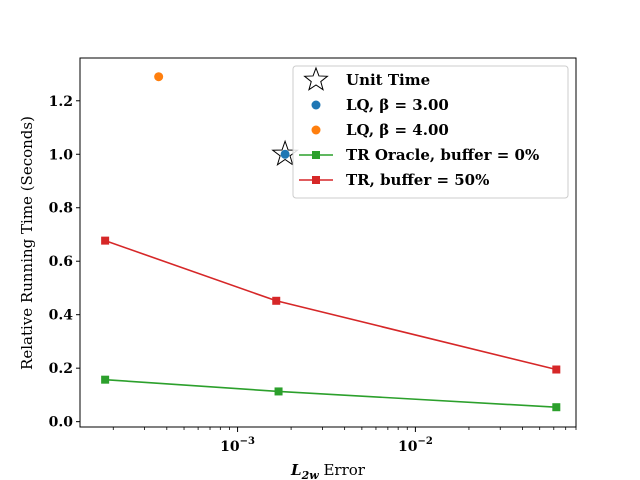 Image resolution: width=640 pixels, height=480 pixels. I want to click on y-tick-label: 1.2, so click(61, 102).